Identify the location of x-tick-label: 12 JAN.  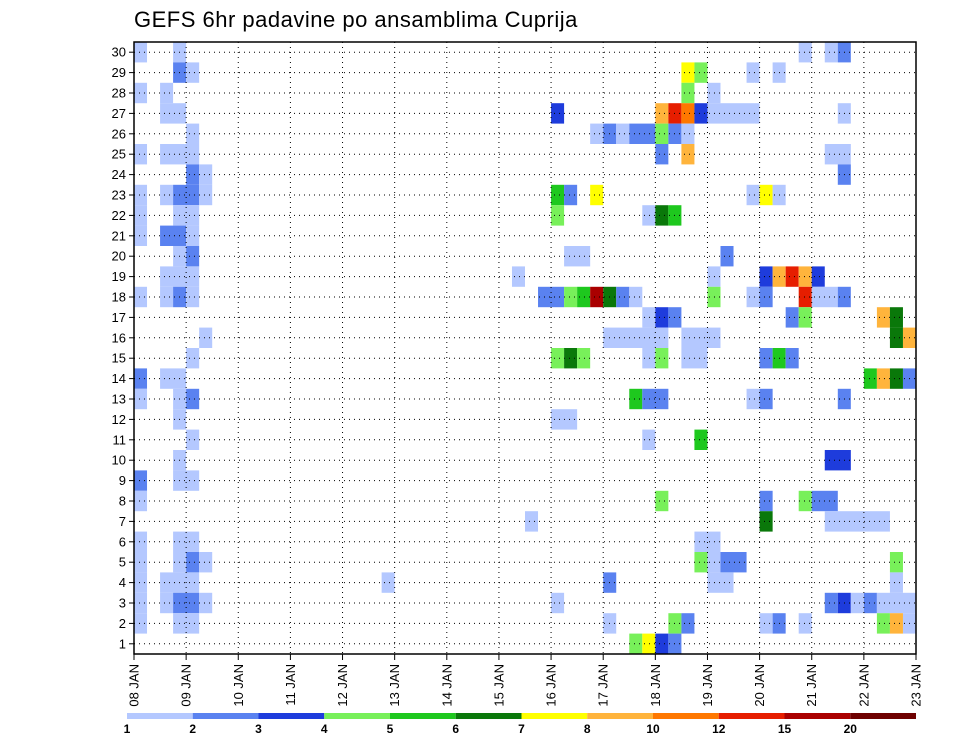
(342, 685).